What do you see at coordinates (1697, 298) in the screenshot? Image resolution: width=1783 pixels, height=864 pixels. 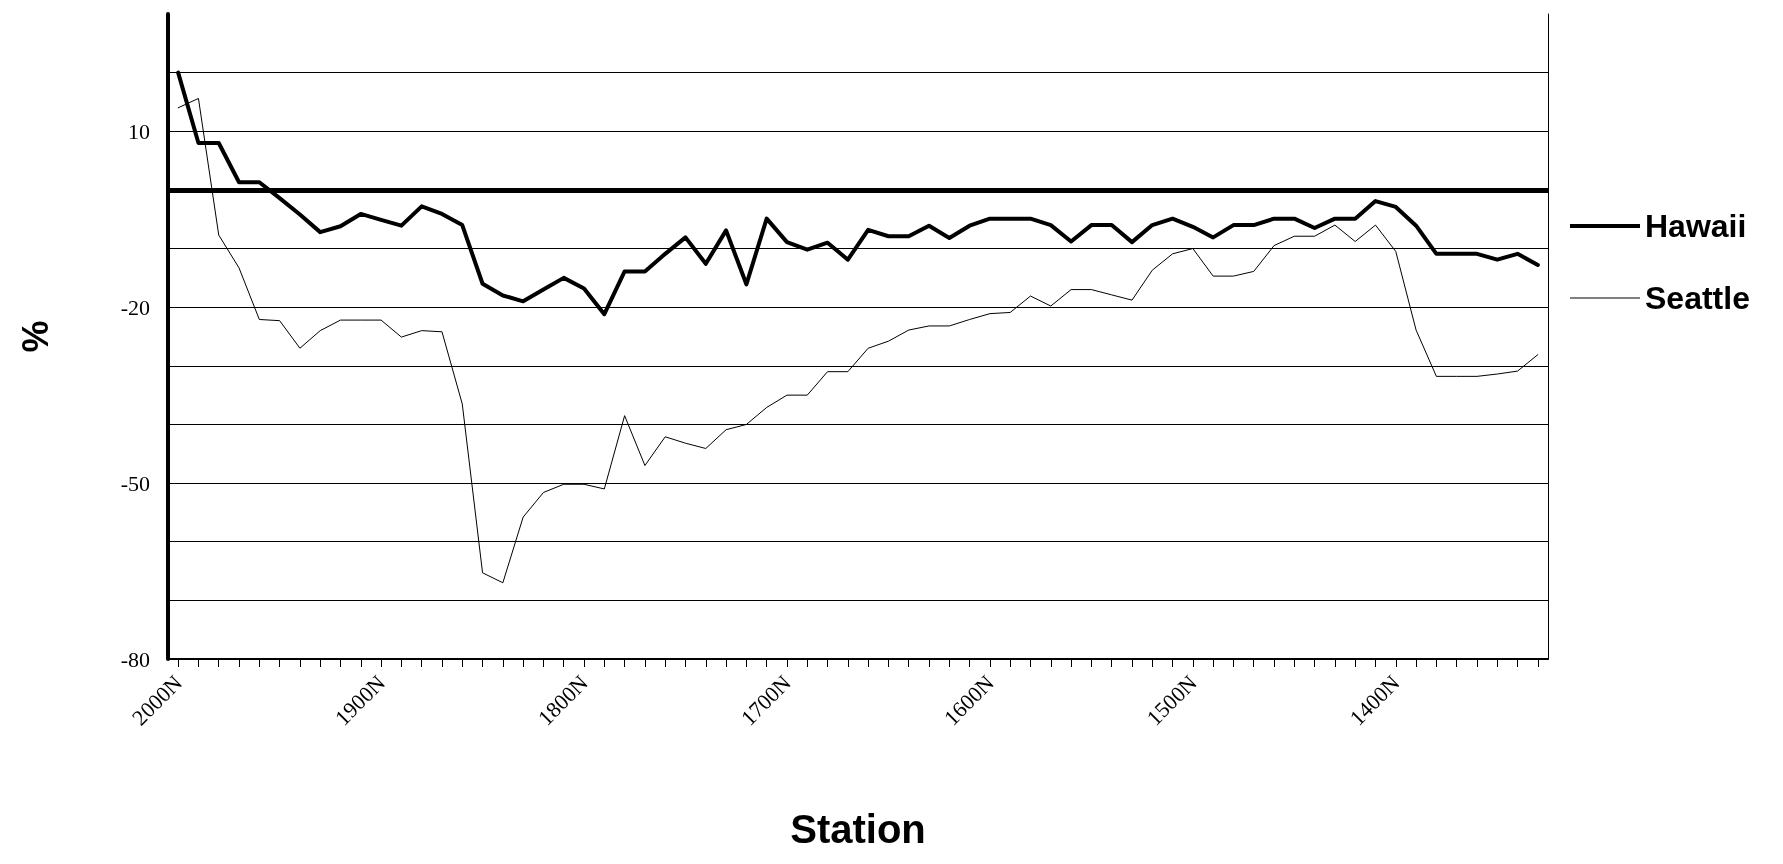 I see `legend-label: Seattle` at bounding box center [1697, 298].